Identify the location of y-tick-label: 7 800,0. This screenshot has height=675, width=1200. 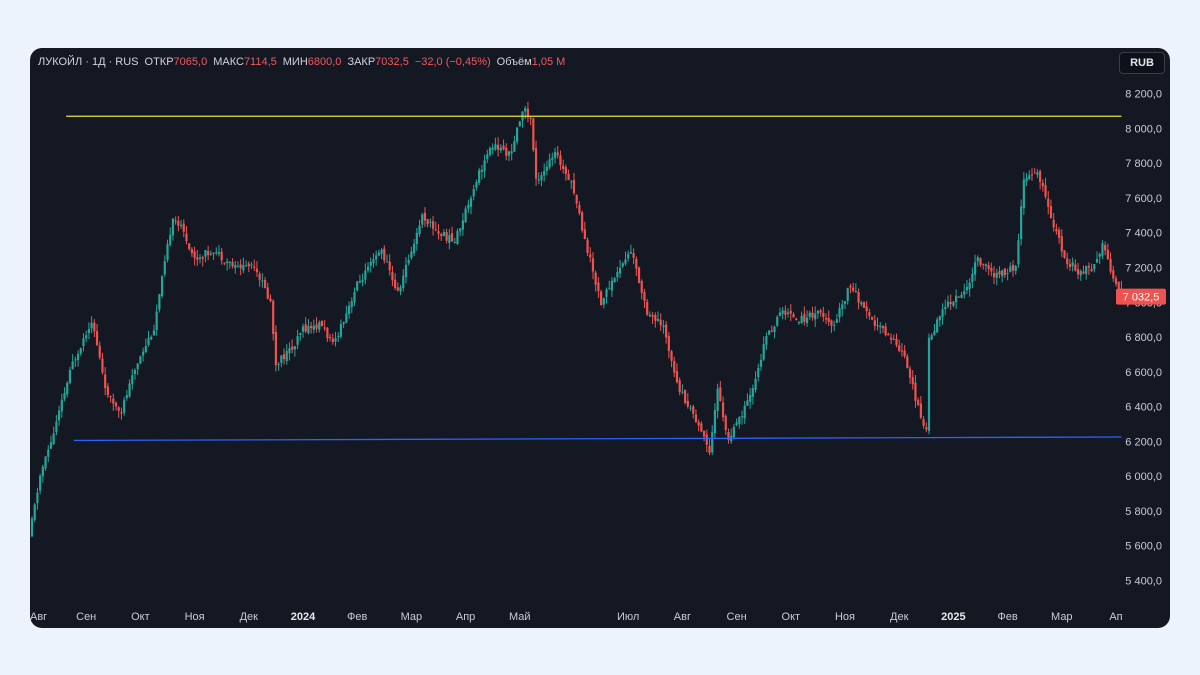
(1143, 164).